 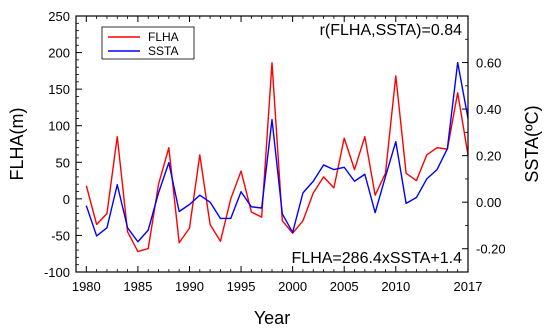 What do you see at coordinates (292, 286) in the screenshot?
I see `x-tick-label: 2000` at bounding box center [292, 286].